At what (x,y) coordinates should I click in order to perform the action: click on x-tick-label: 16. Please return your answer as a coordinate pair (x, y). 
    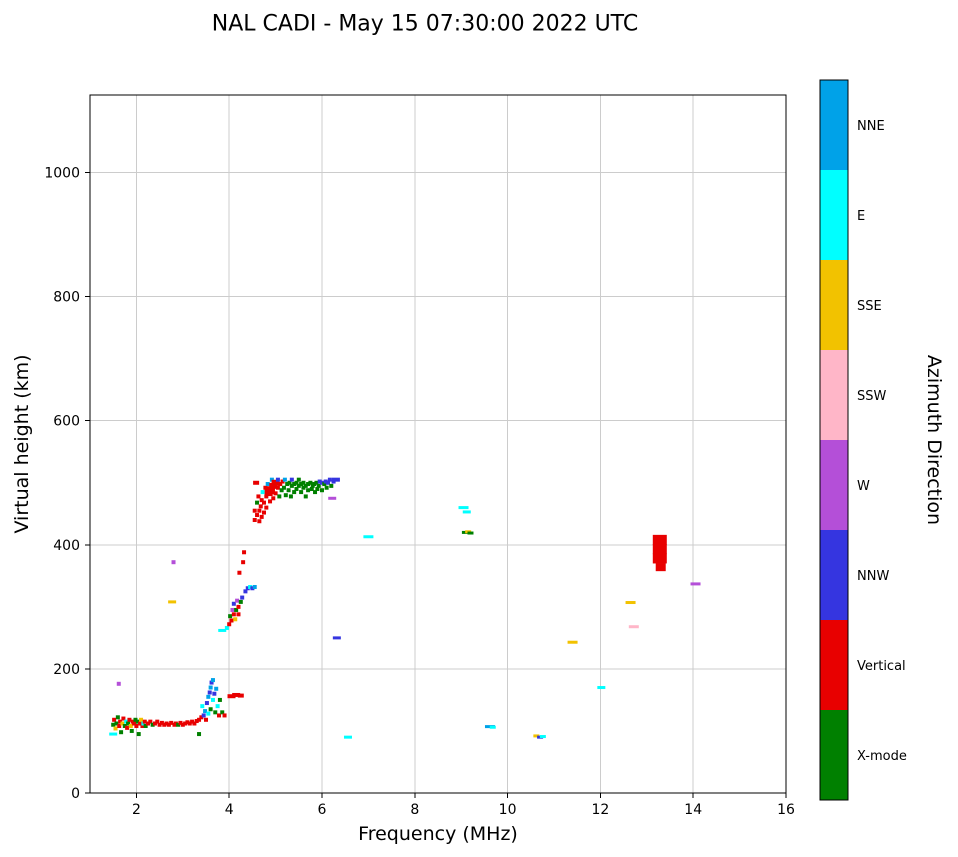
    Looking at the image, I should click on (786, 810).